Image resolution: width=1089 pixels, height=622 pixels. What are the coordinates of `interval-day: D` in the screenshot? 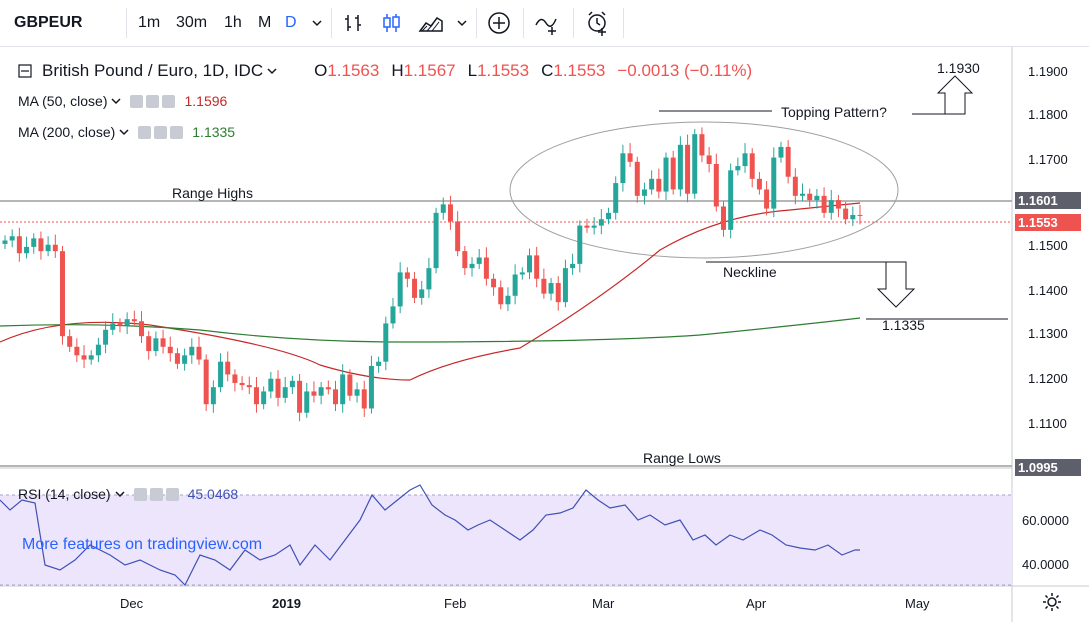 It's located at (291, 23).